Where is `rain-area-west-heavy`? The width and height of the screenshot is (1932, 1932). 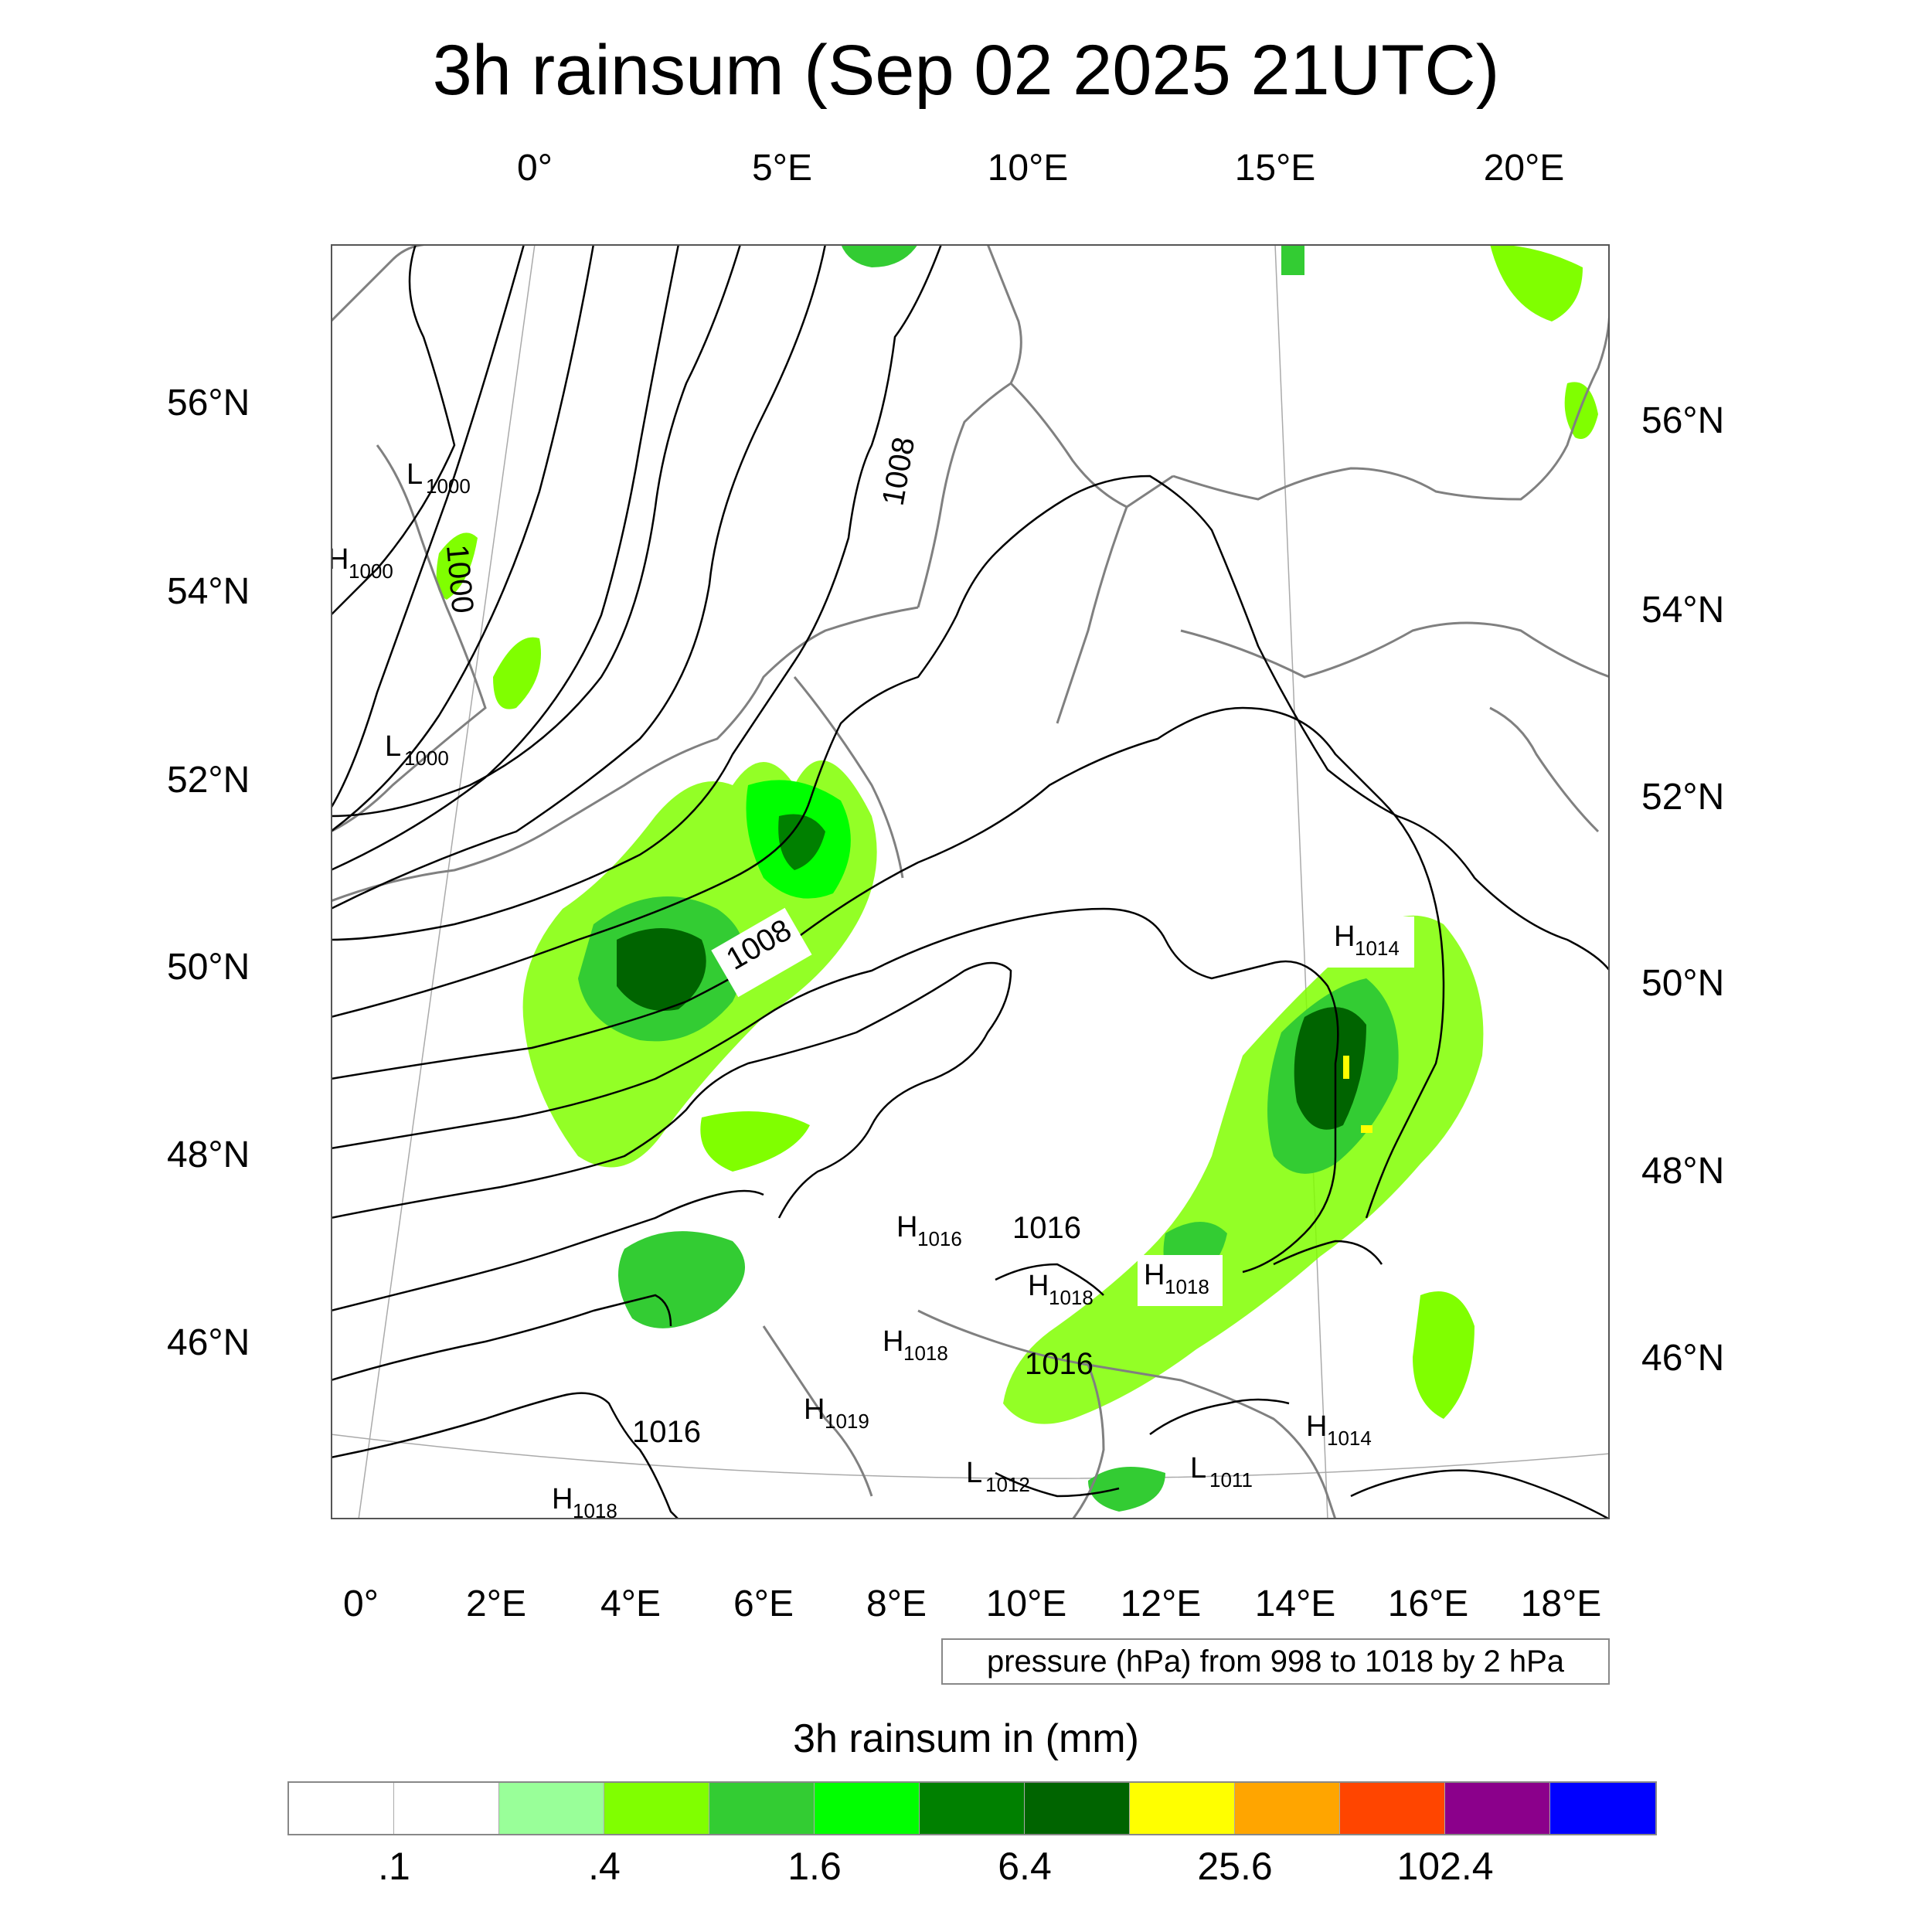 rain-area-west-heavy is located at coordinates (662, 970).